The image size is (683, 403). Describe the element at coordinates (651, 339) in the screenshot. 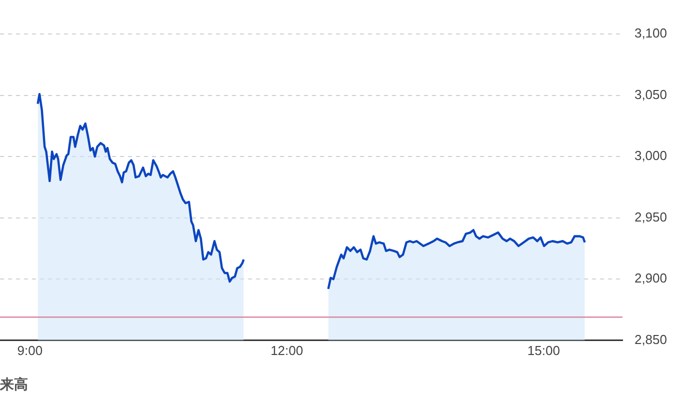

I see `y-tick-label: 2,850` at that location.